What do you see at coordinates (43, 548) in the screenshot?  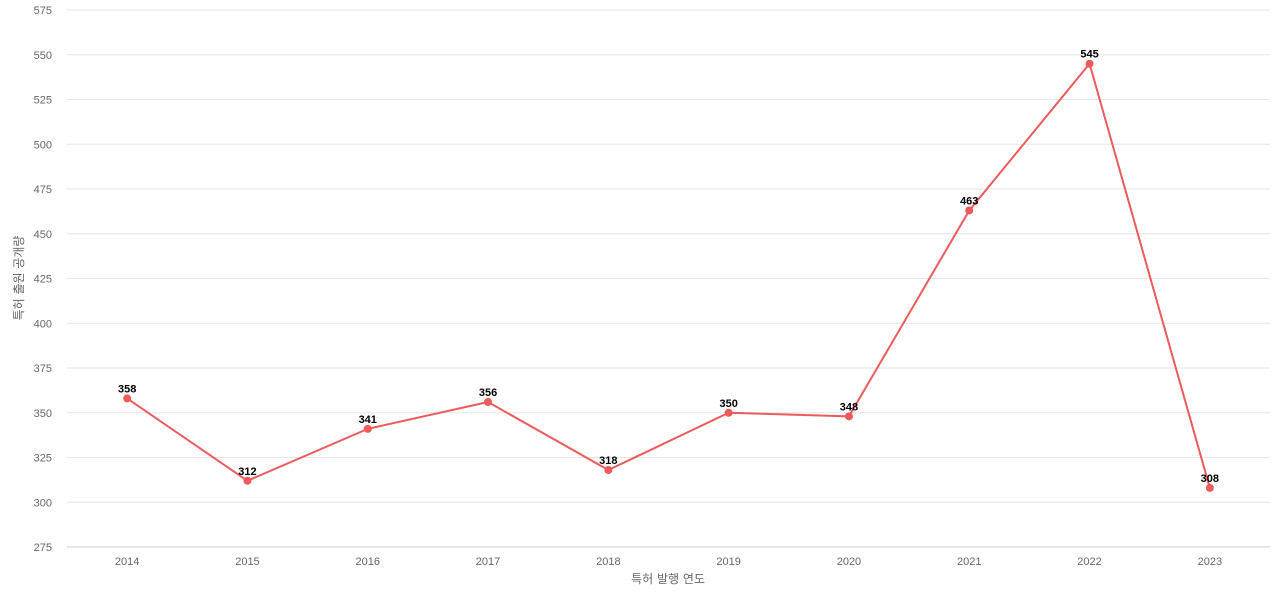 I see `y-tick-label: 275` at bounding box center [43, 548].